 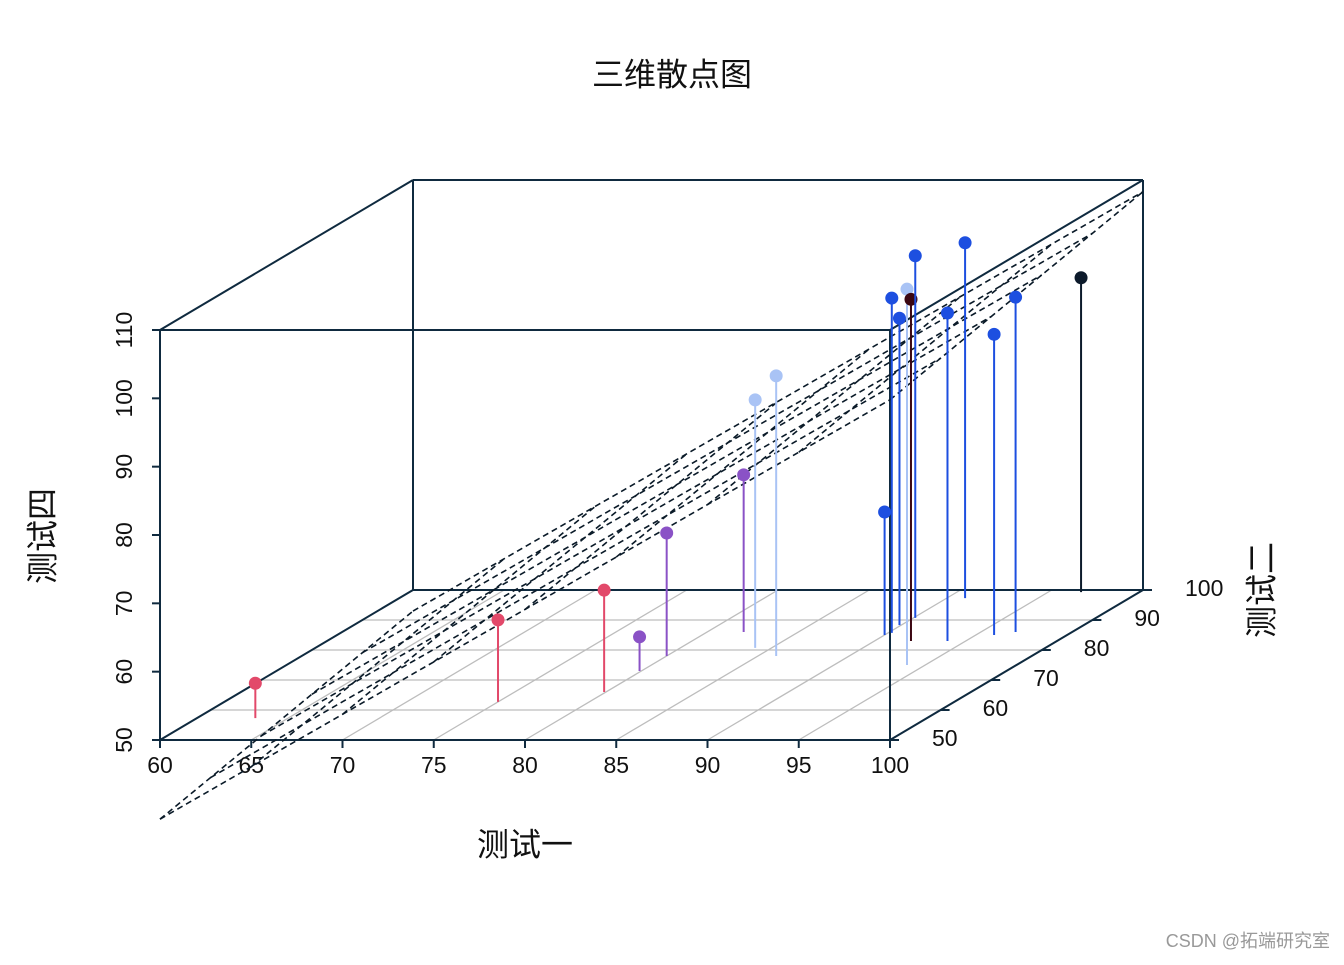 I want to click on y-tick-label: 50, so click(x=945, y=738).